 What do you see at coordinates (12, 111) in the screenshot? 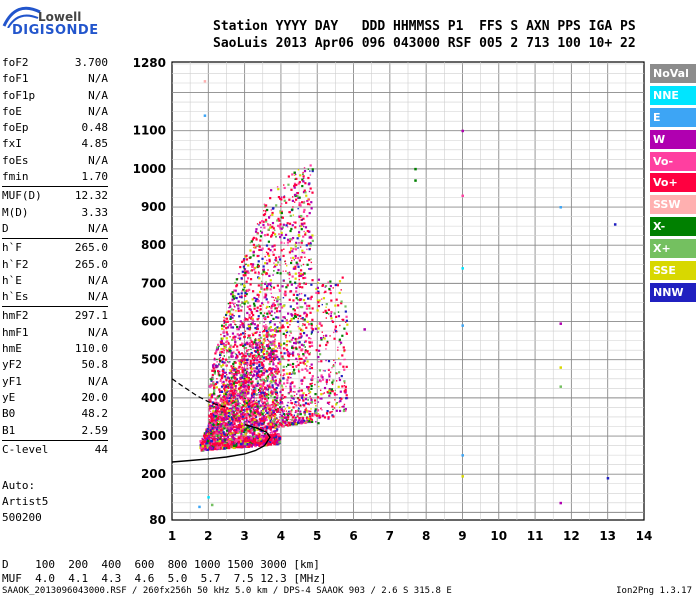
I see `param-label: foE` at bounding box center [12, 111].